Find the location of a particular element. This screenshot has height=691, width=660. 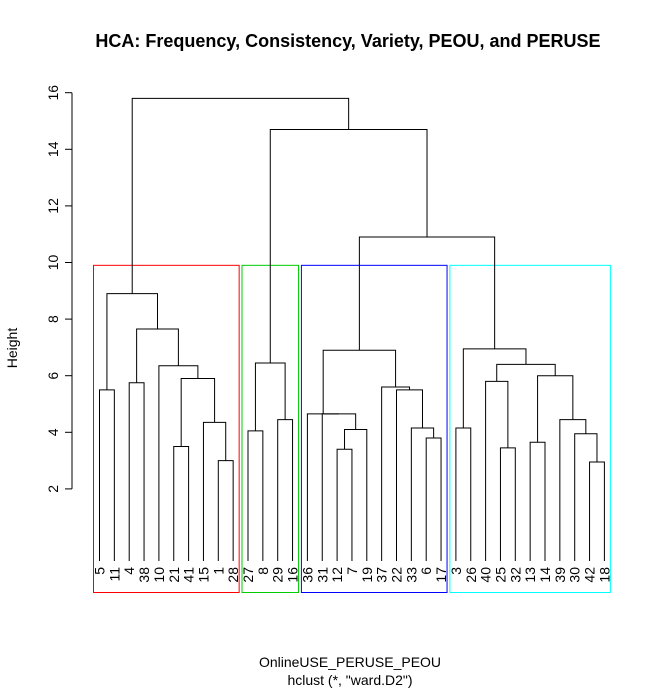

leaf-label: 42 is located at coordinates (590, 575).